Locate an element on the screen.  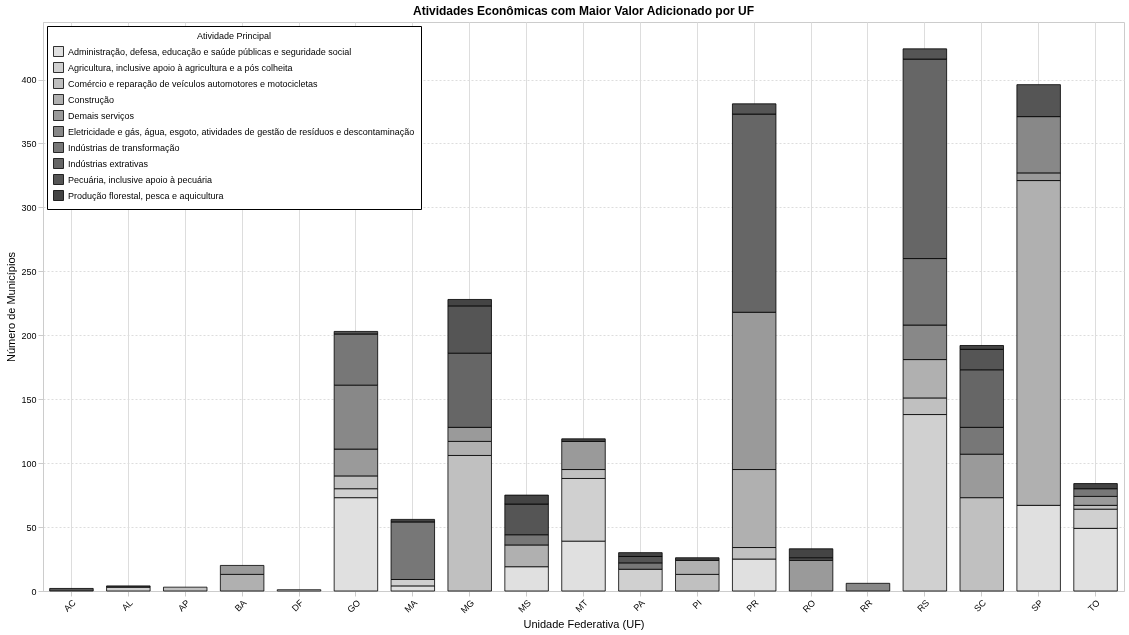
y-axis-title: Número de Municípios is located at coordinates (11, 307).